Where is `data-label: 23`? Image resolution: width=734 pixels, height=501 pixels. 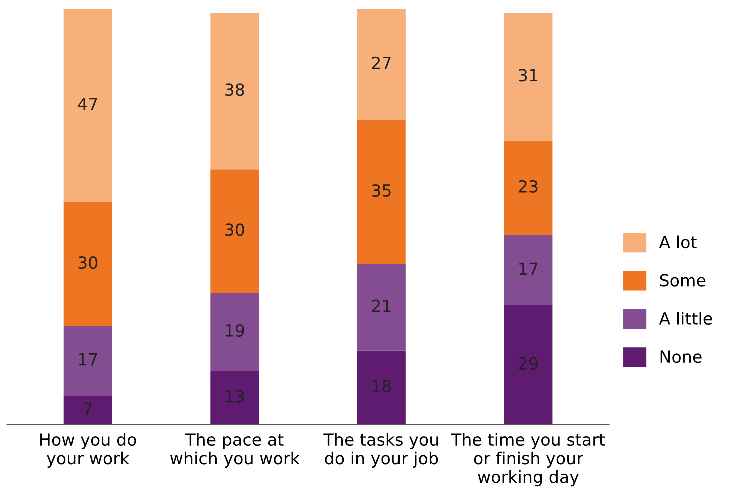 data-label: 23 is located at coordinates (528, 186).